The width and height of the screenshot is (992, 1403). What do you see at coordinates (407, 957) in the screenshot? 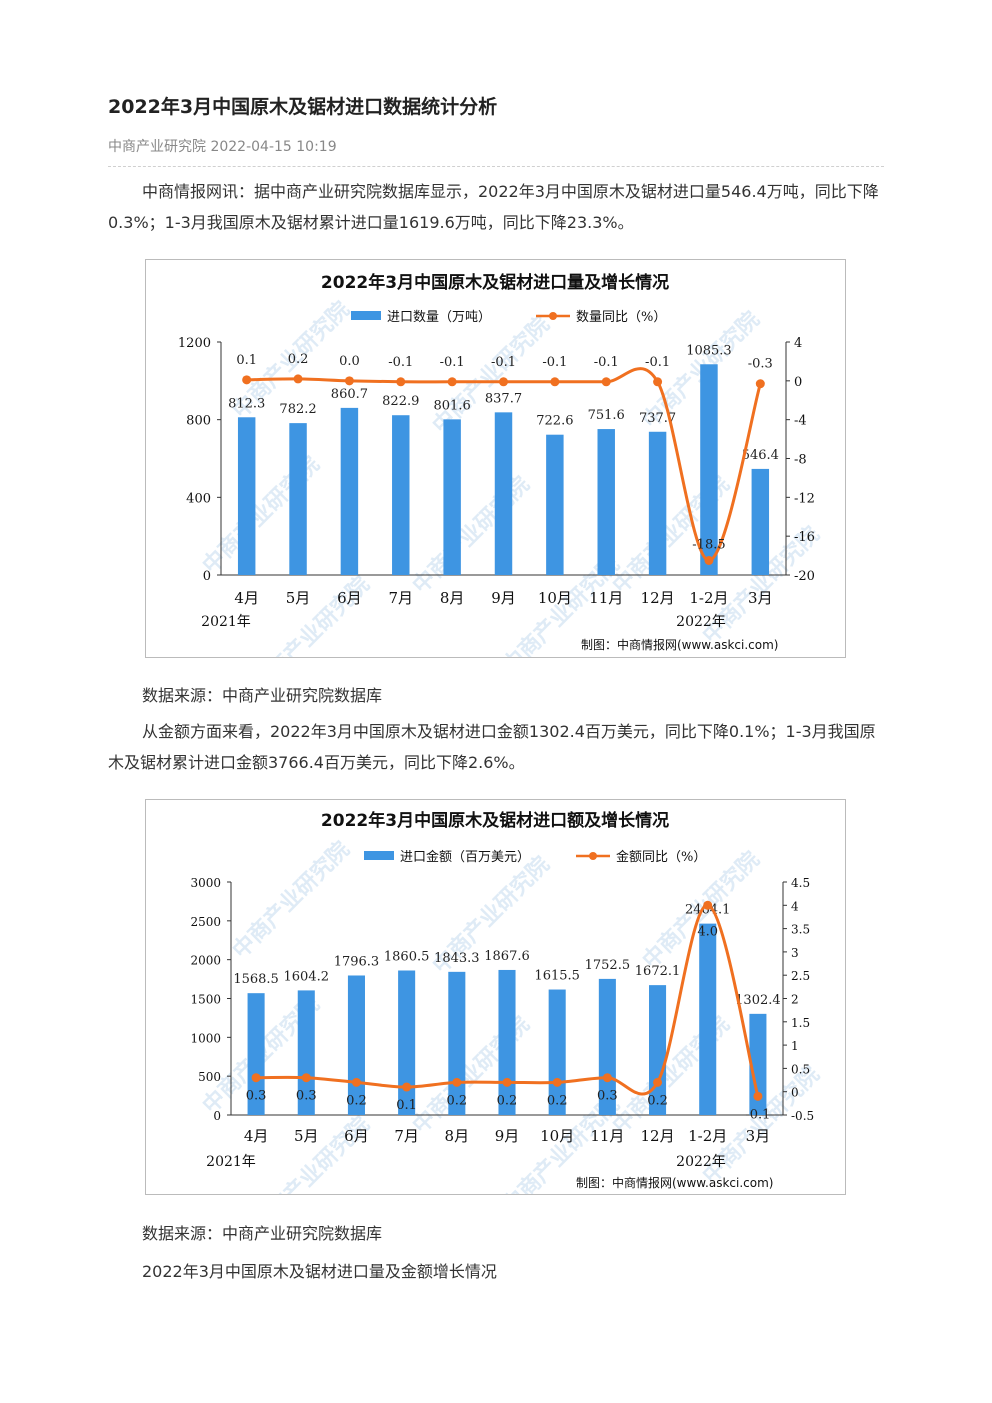
I see `bar-value-label: 1860.5` at bounding box center [407, 957].